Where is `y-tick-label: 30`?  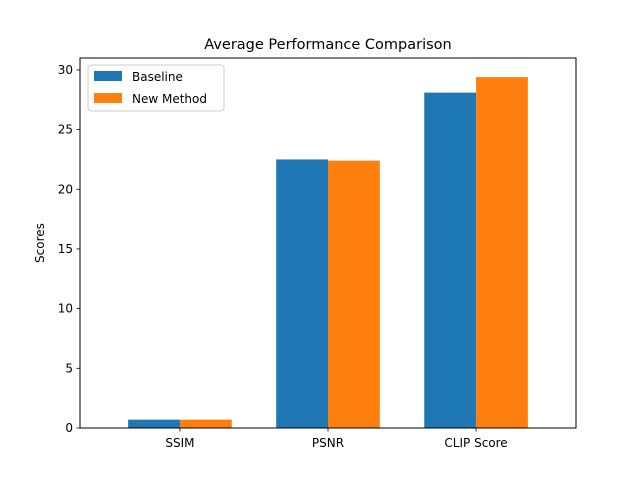 y-tick-label: 30 is located at coordinates (65, 70).